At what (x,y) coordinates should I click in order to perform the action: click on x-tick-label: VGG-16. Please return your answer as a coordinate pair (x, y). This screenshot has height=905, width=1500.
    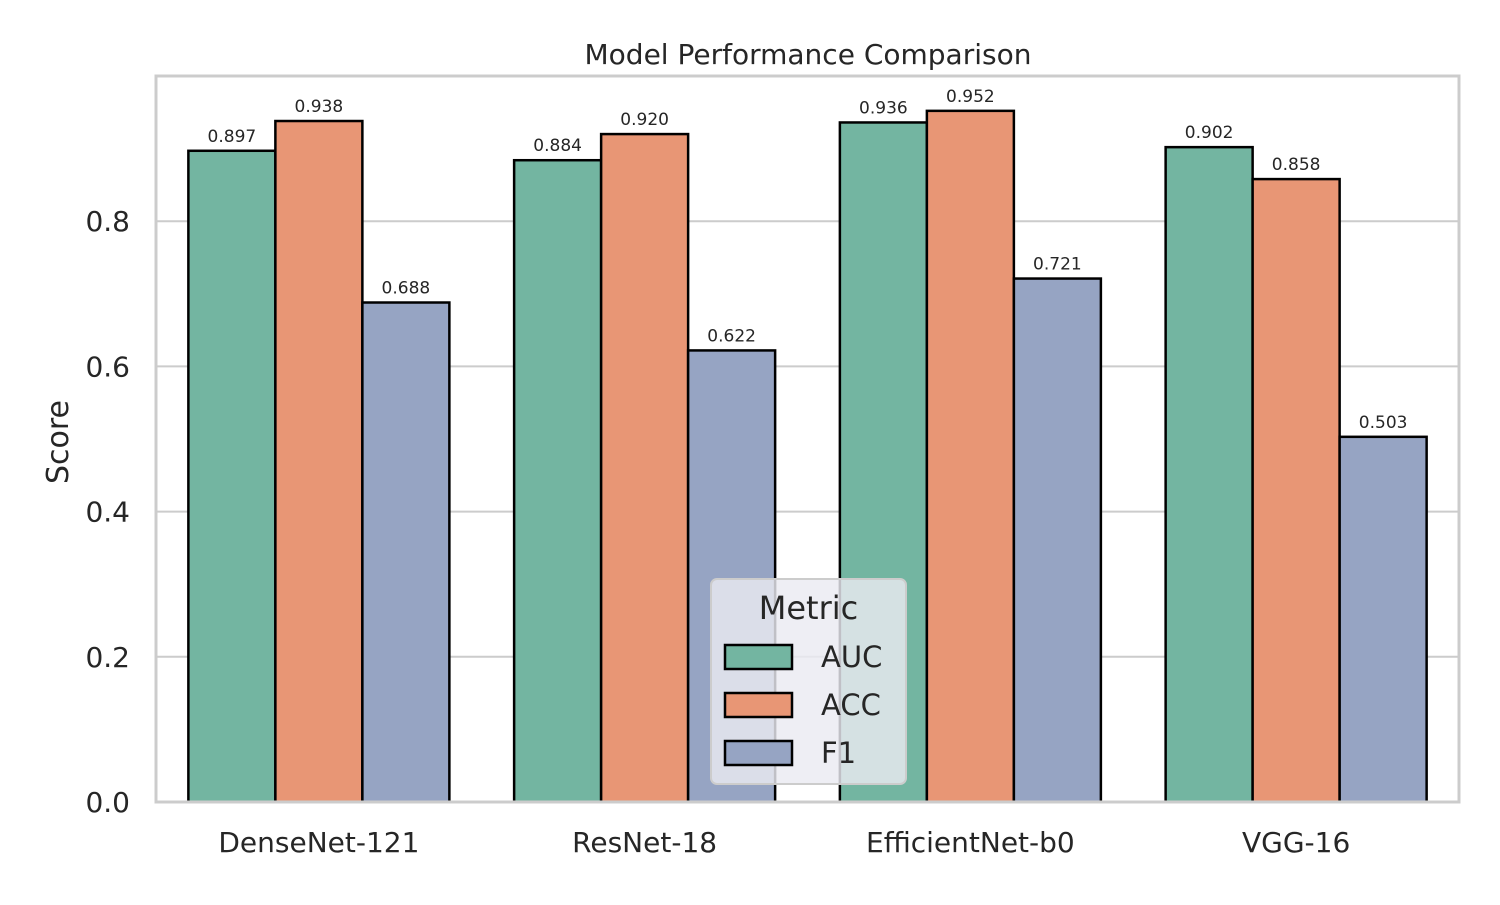
    Looking at the image, I should click on (1296, 842).